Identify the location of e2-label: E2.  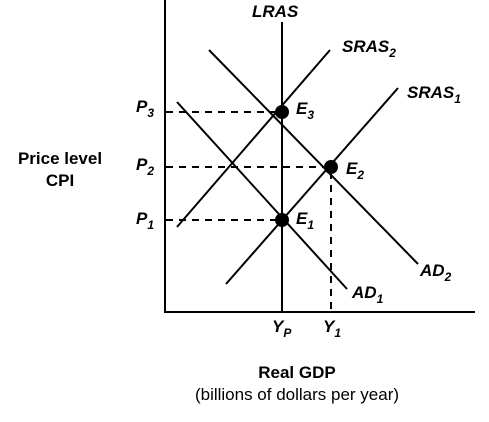
(355, 170).